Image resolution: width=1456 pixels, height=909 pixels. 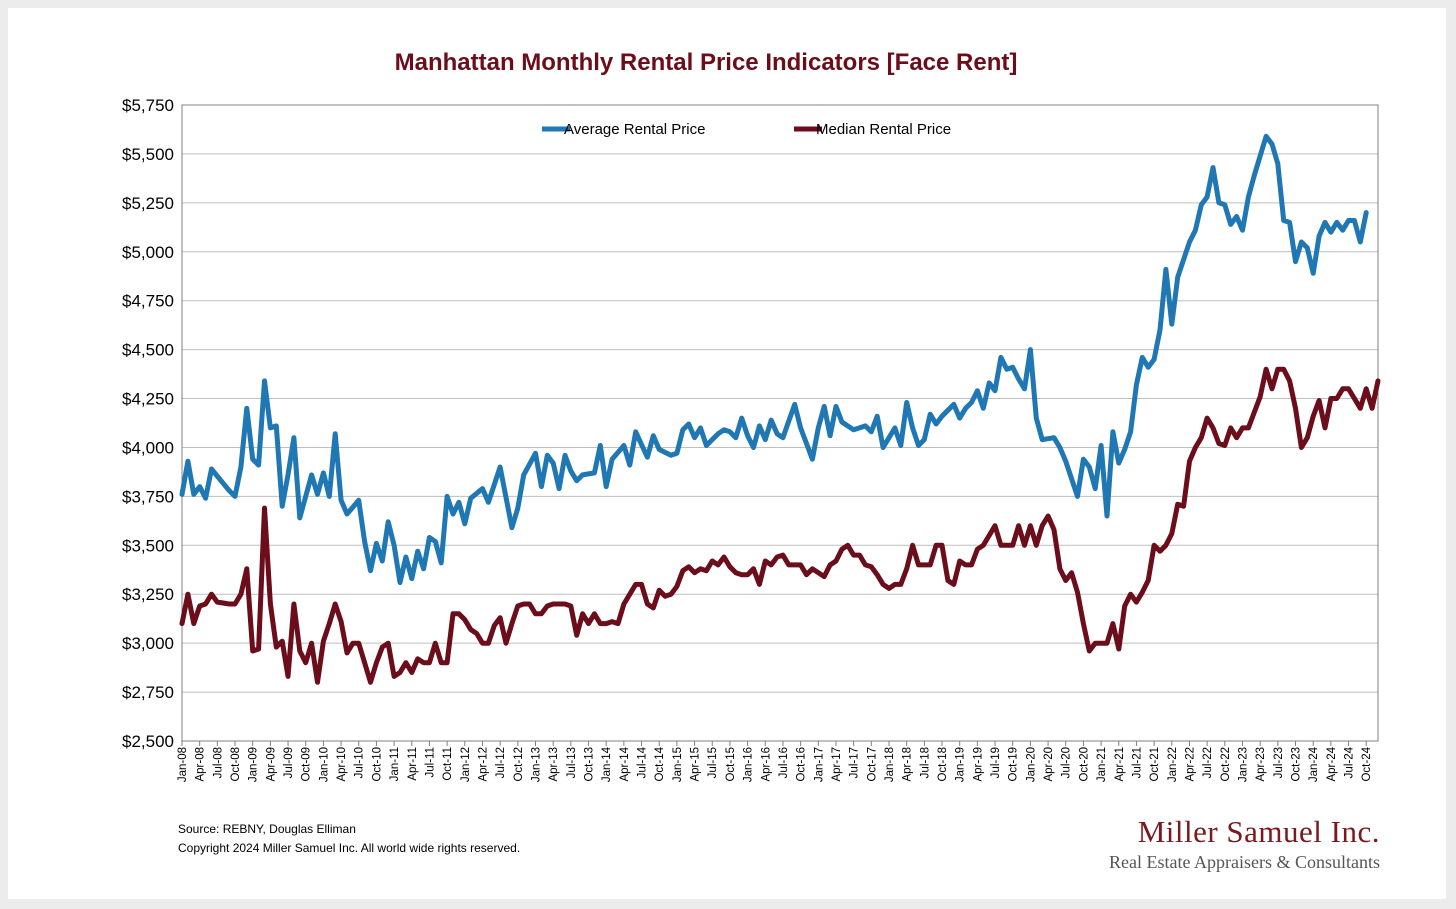 I want to click on y-tick-label: $2,750, so click(x=148, y=692).